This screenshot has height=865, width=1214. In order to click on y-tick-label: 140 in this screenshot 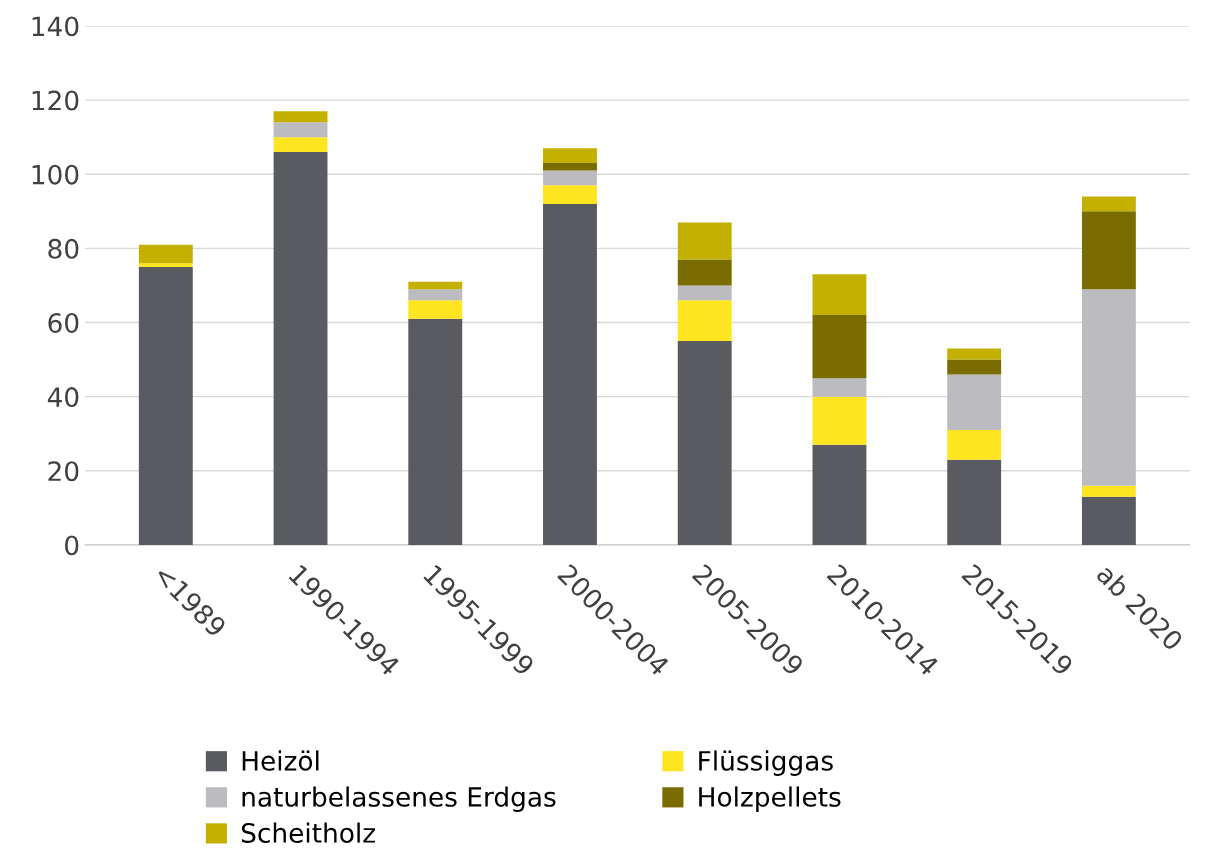, I will do `click(55, 26)`.